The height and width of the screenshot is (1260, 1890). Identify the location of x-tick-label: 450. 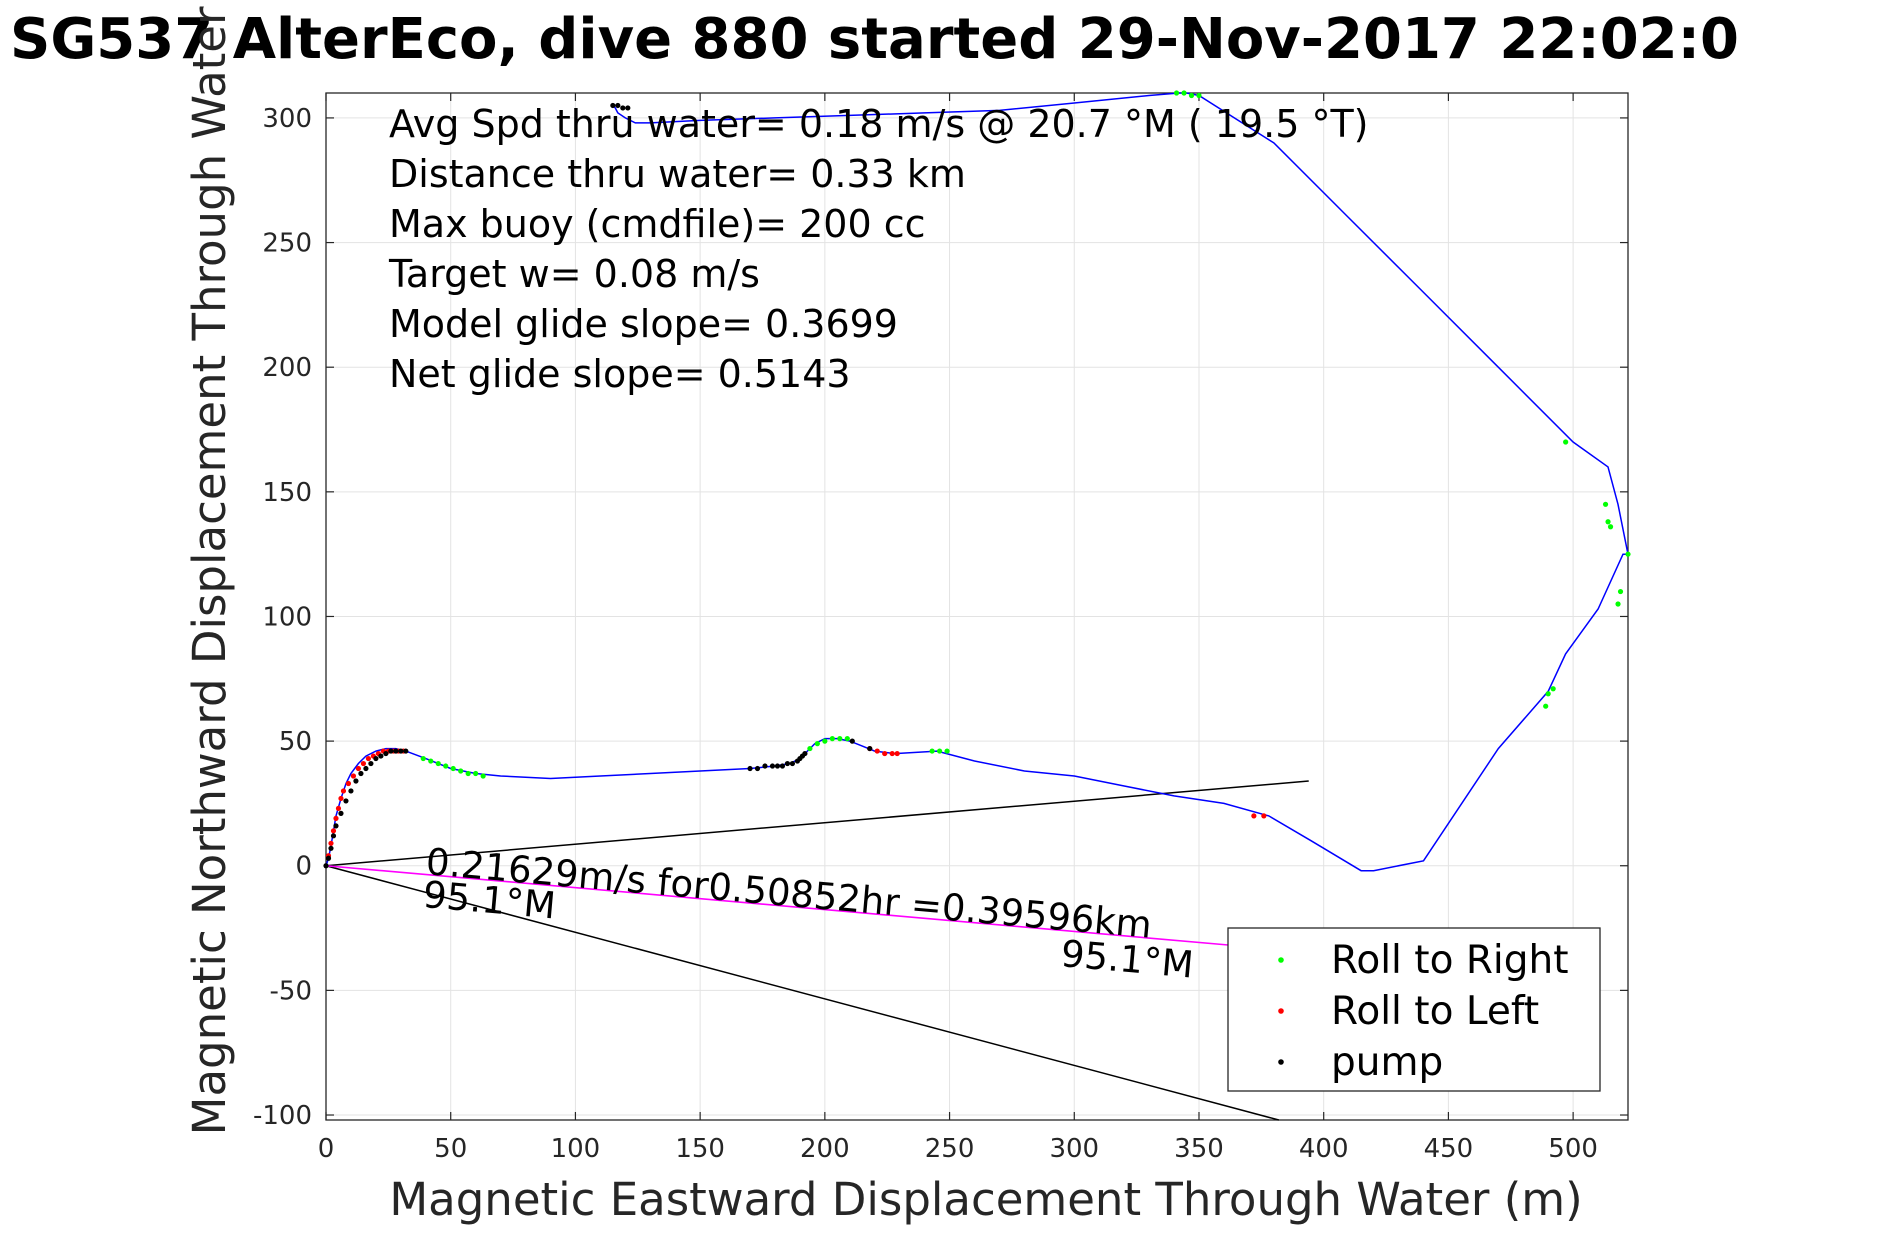
(1449, 1149).